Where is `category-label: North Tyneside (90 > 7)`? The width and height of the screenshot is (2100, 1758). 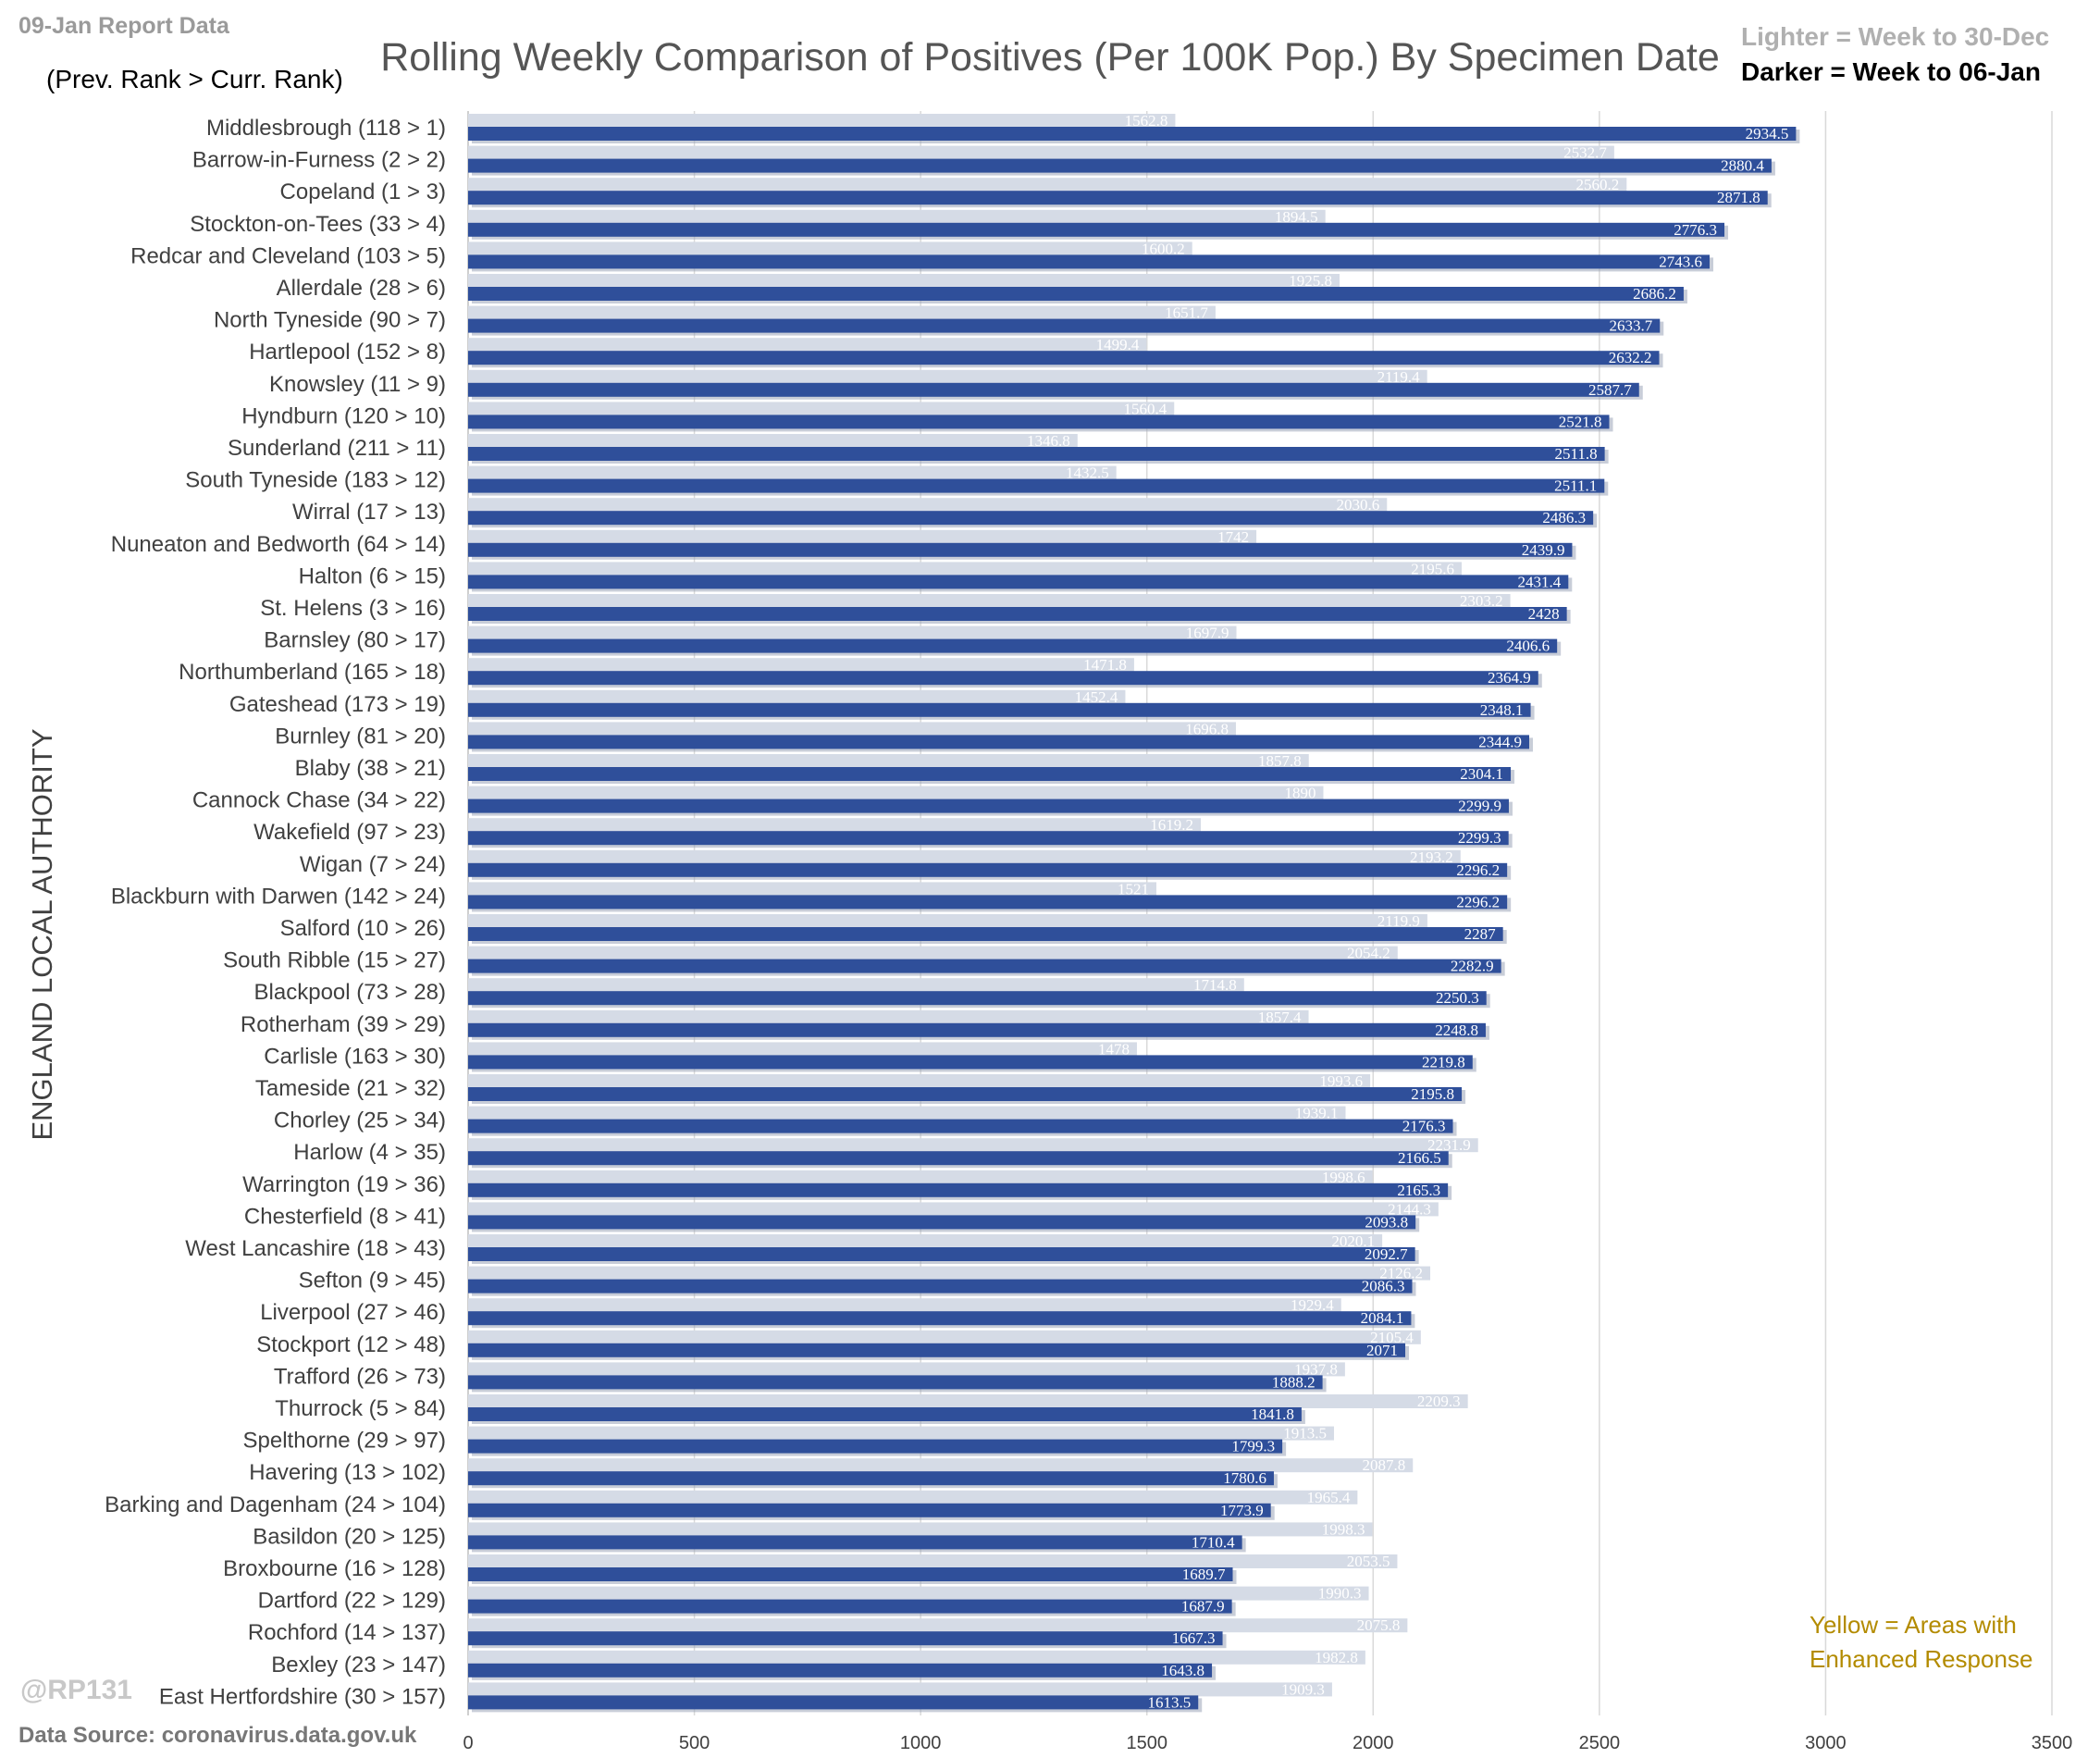
category-label: North Tyneside (90 > 7) is located at coordinates (330, 320).